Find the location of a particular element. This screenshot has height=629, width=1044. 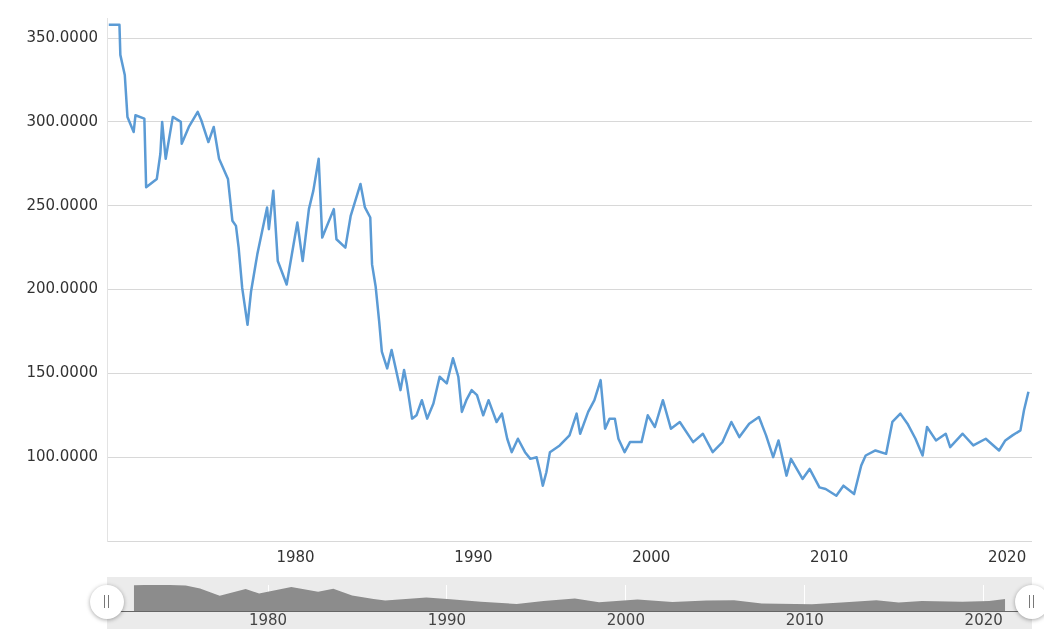

y-tick-label: 300.0000 is located at coordinates (62, 120).